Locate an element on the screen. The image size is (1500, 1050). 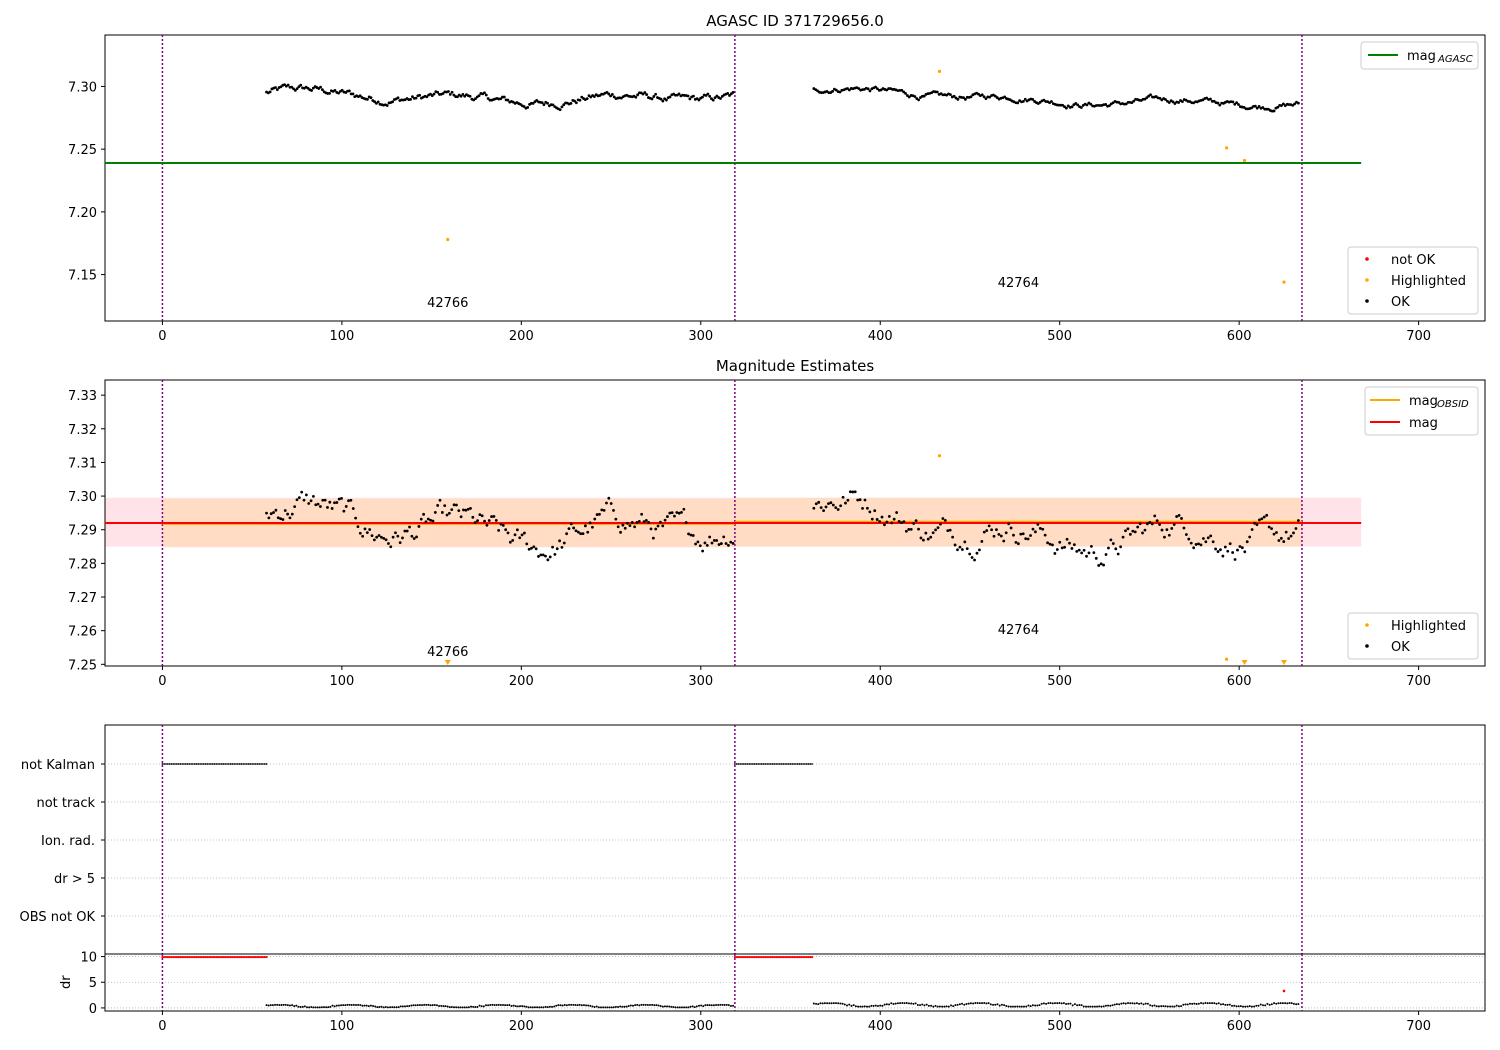
x-tick-label: 400 is located at coordinates (880, 336).